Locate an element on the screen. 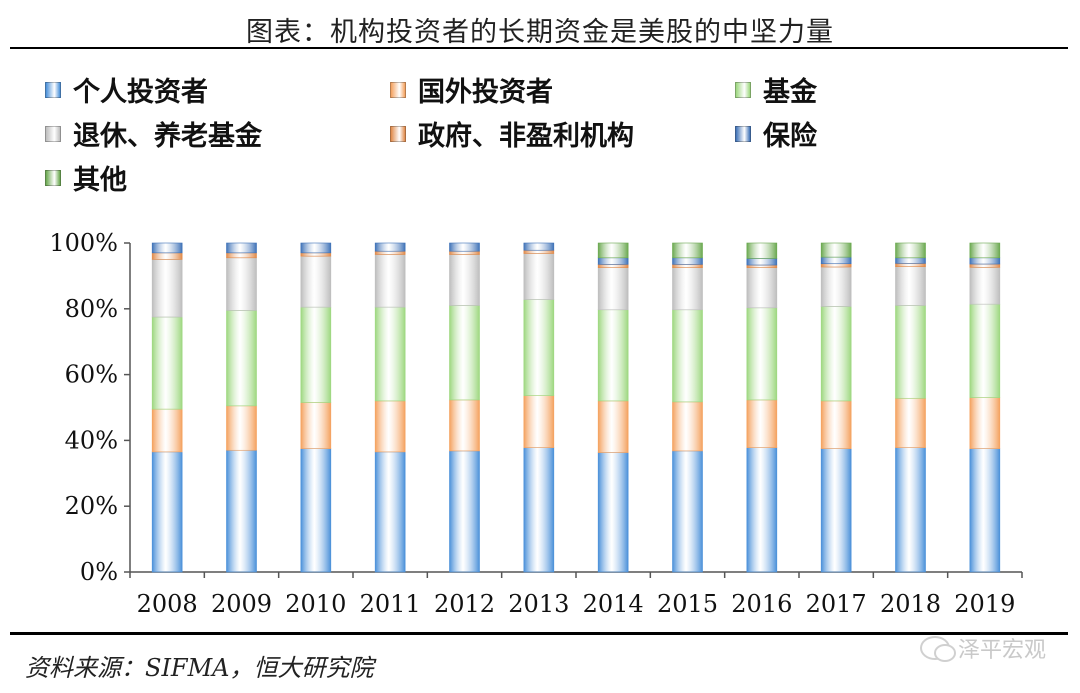  y-tick-label: 0% is located at coordinates (99, 572).